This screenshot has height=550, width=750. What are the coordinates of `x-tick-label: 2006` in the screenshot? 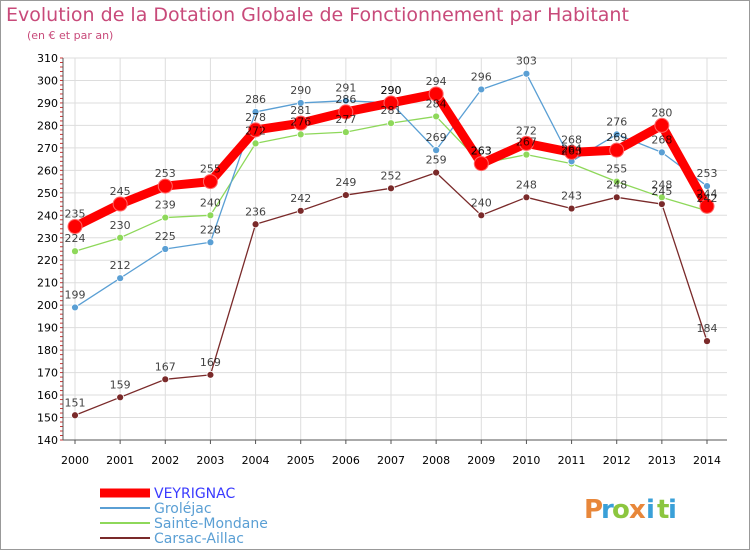 It's located at (346, 460).